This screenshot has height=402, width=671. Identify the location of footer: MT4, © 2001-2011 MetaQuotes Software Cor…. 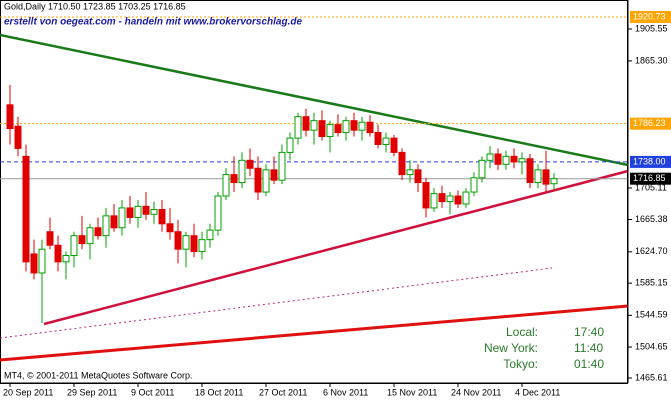
(98, 375).